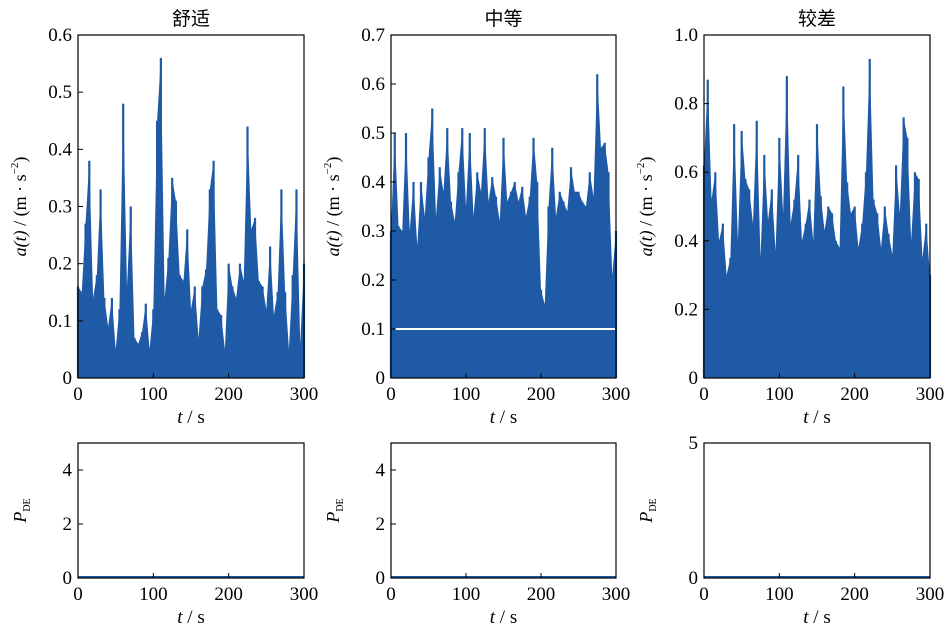  I want to click on y-tick-label: 0.8, so click(686, 104).